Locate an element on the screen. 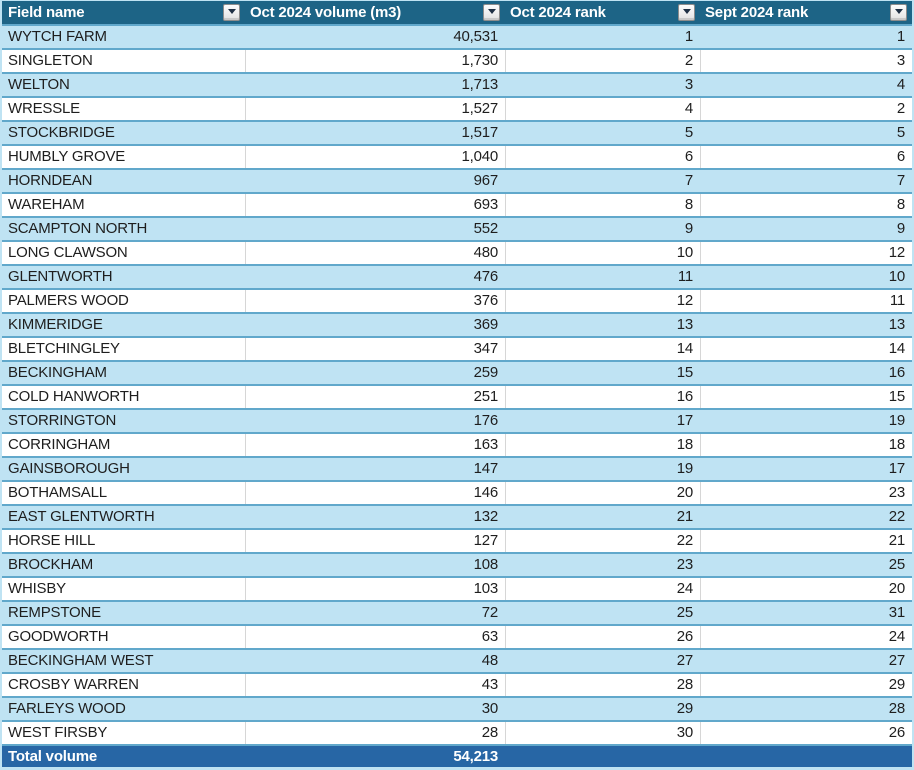 The width and height of the screenshot is (914, 770). sept-rank-cell: 19 is located at coordinates (896, 420).